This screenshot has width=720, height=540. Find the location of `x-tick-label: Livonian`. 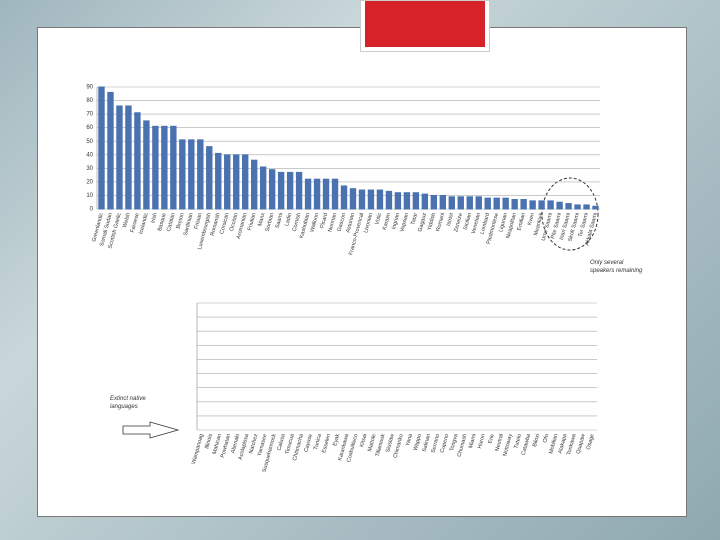

x-tick-label: Livonian is located at coordinates (368, 222).